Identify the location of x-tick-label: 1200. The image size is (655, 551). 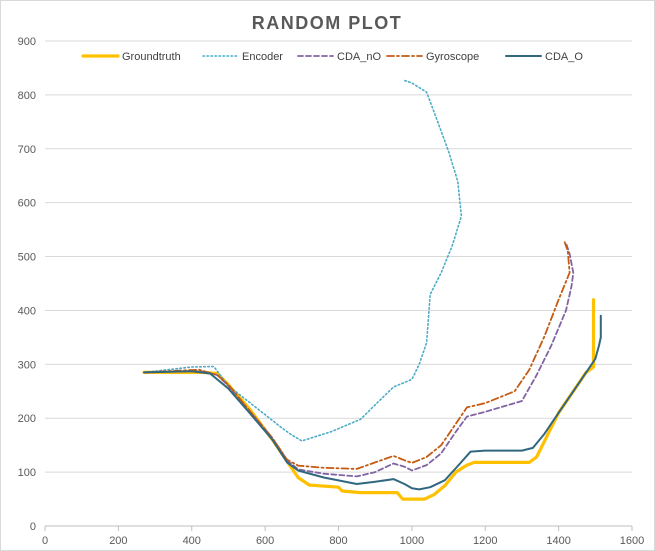
(485, 541).